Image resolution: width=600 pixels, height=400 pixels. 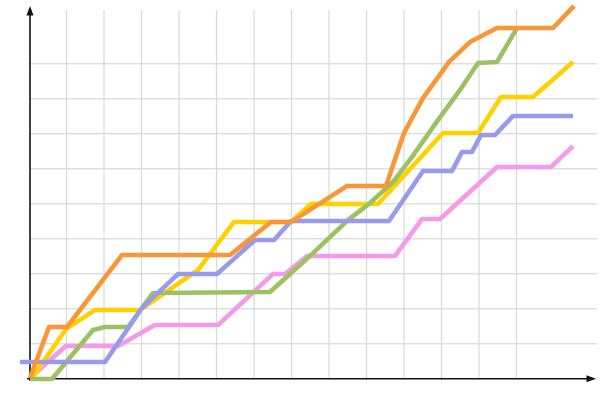 What do you see at coordinates (591, 379) in the screenshot?
I see `x-axis-arrowhead` at bounding box center [591, 379].